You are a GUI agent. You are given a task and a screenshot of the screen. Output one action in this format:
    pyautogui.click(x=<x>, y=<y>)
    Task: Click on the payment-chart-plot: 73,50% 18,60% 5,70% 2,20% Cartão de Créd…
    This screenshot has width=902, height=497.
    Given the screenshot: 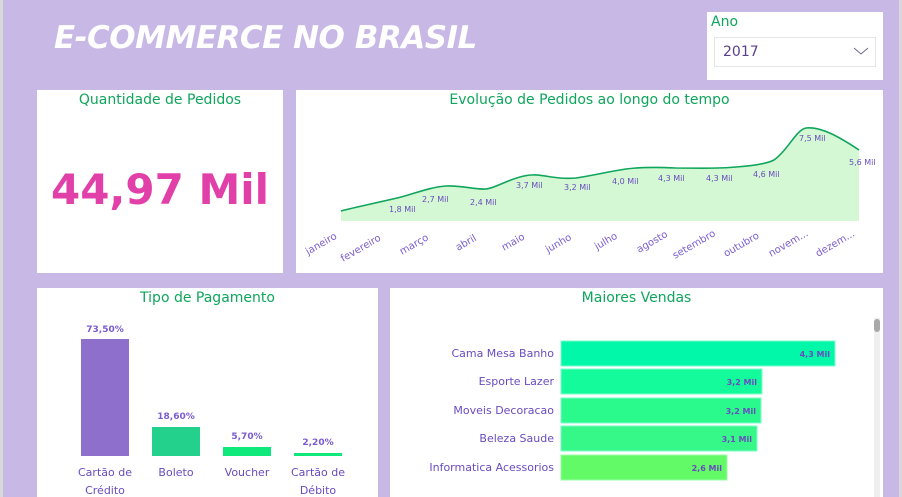 What is the action you would take?
    pyautogui.click(x=211, y=411)
    